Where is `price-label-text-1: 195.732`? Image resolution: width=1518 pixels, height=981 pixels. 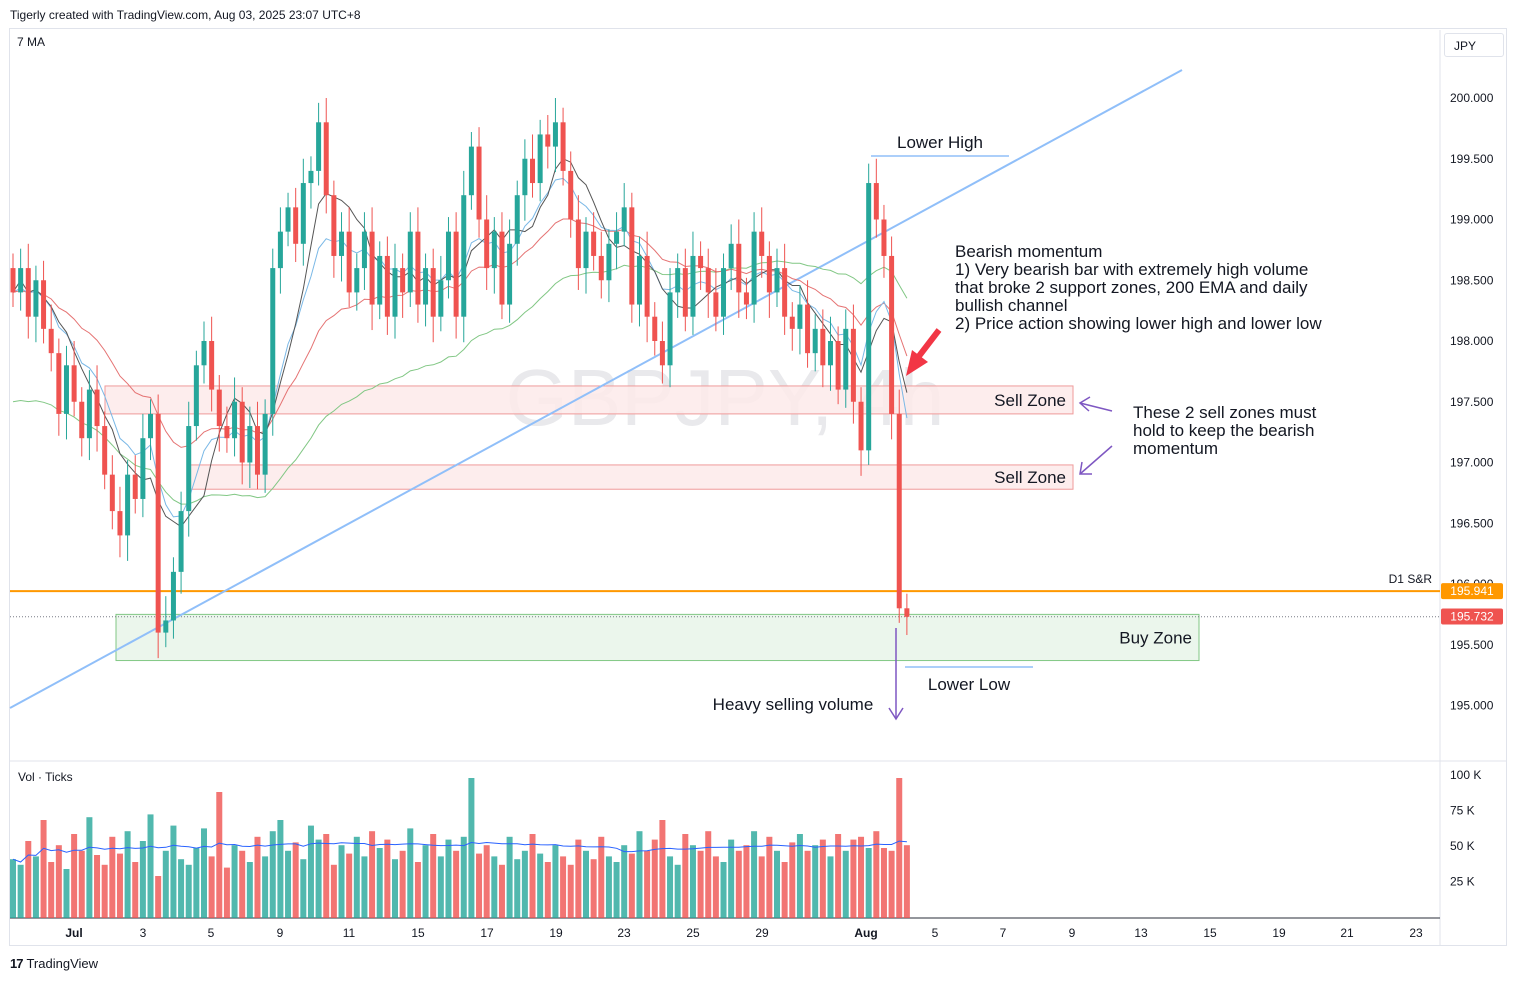 price-label-text-1: 195.732 is located at coordinates (1472, 617).